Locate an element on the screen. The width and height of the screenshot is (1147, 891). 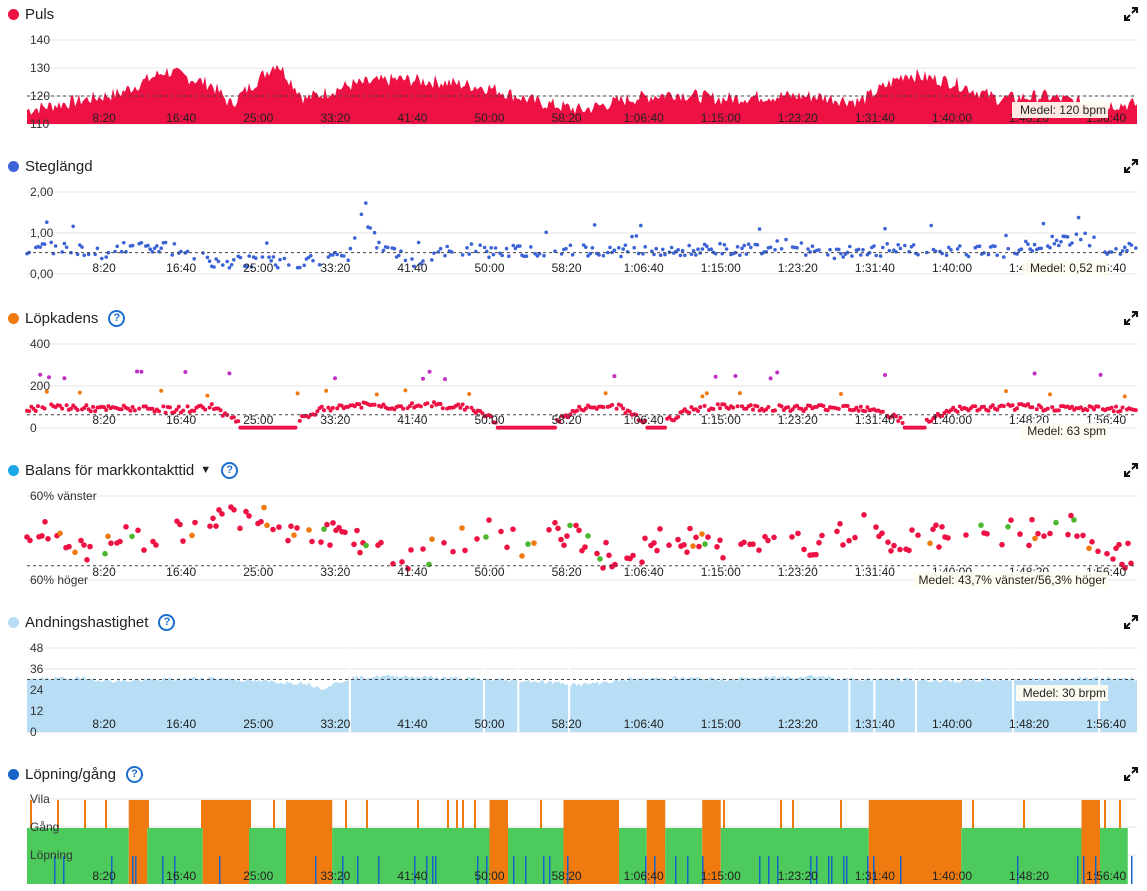
x-tick-label: 58:20 is located at coordinates (567, 724).